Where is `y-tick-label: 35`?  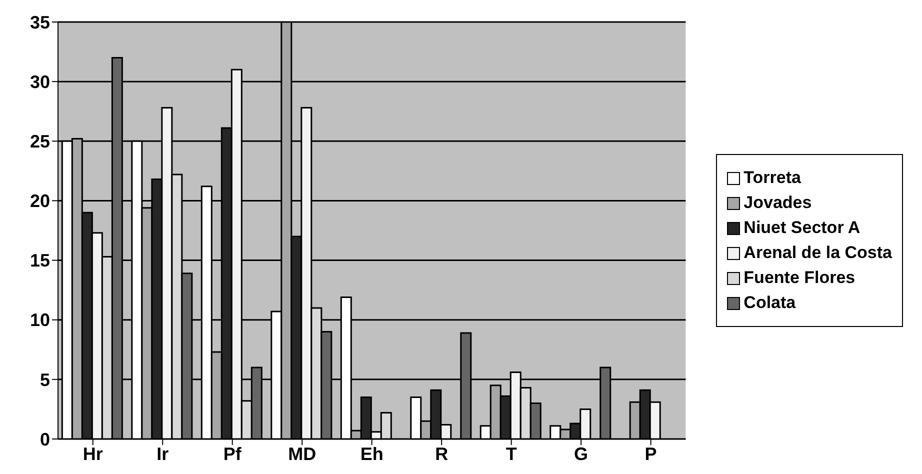
y-tick-label: 35 is located at coordinates (40, 22).